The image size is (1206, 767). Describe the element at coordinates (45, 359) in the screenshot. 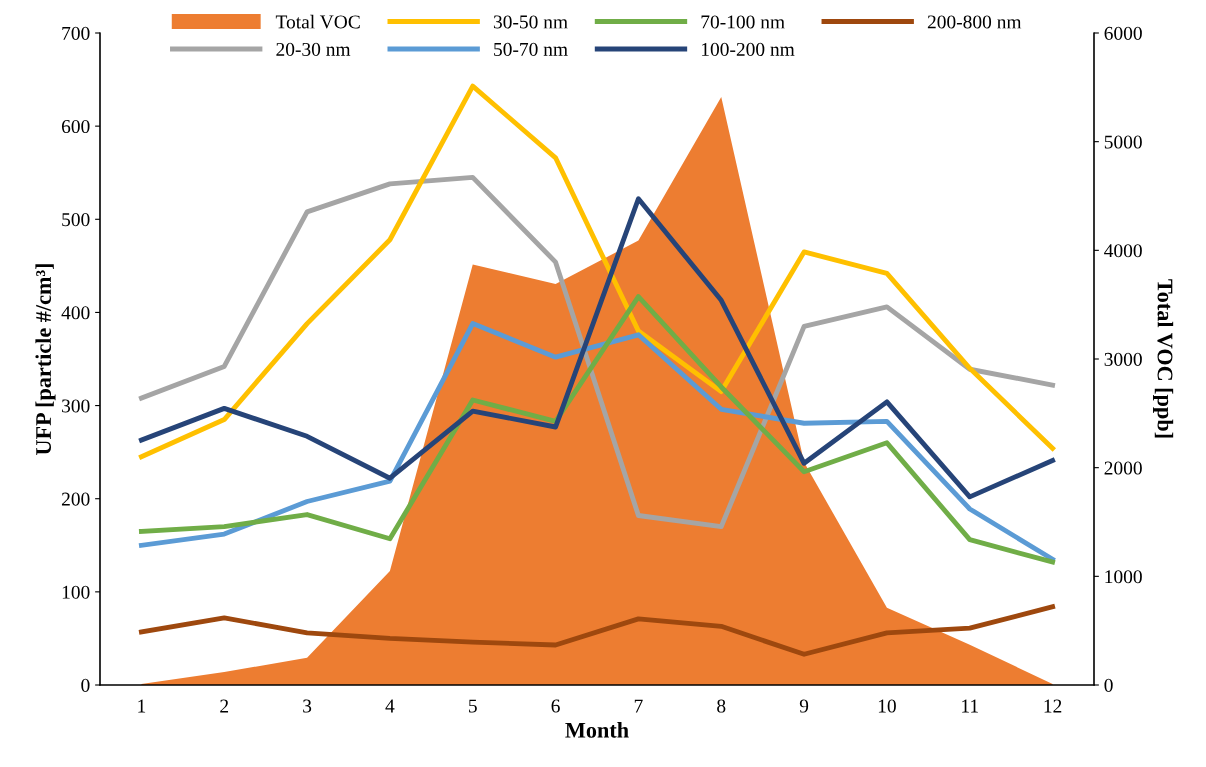

I see `y-axis-title: UFP [particle #/cm³]` at that location.